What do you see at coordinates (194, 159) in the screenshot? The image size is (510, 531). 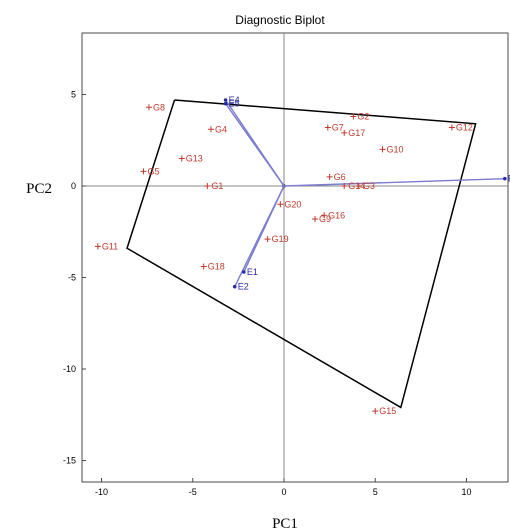 I see `genotype-label-g13: G13` at bounding box center [194, 159].